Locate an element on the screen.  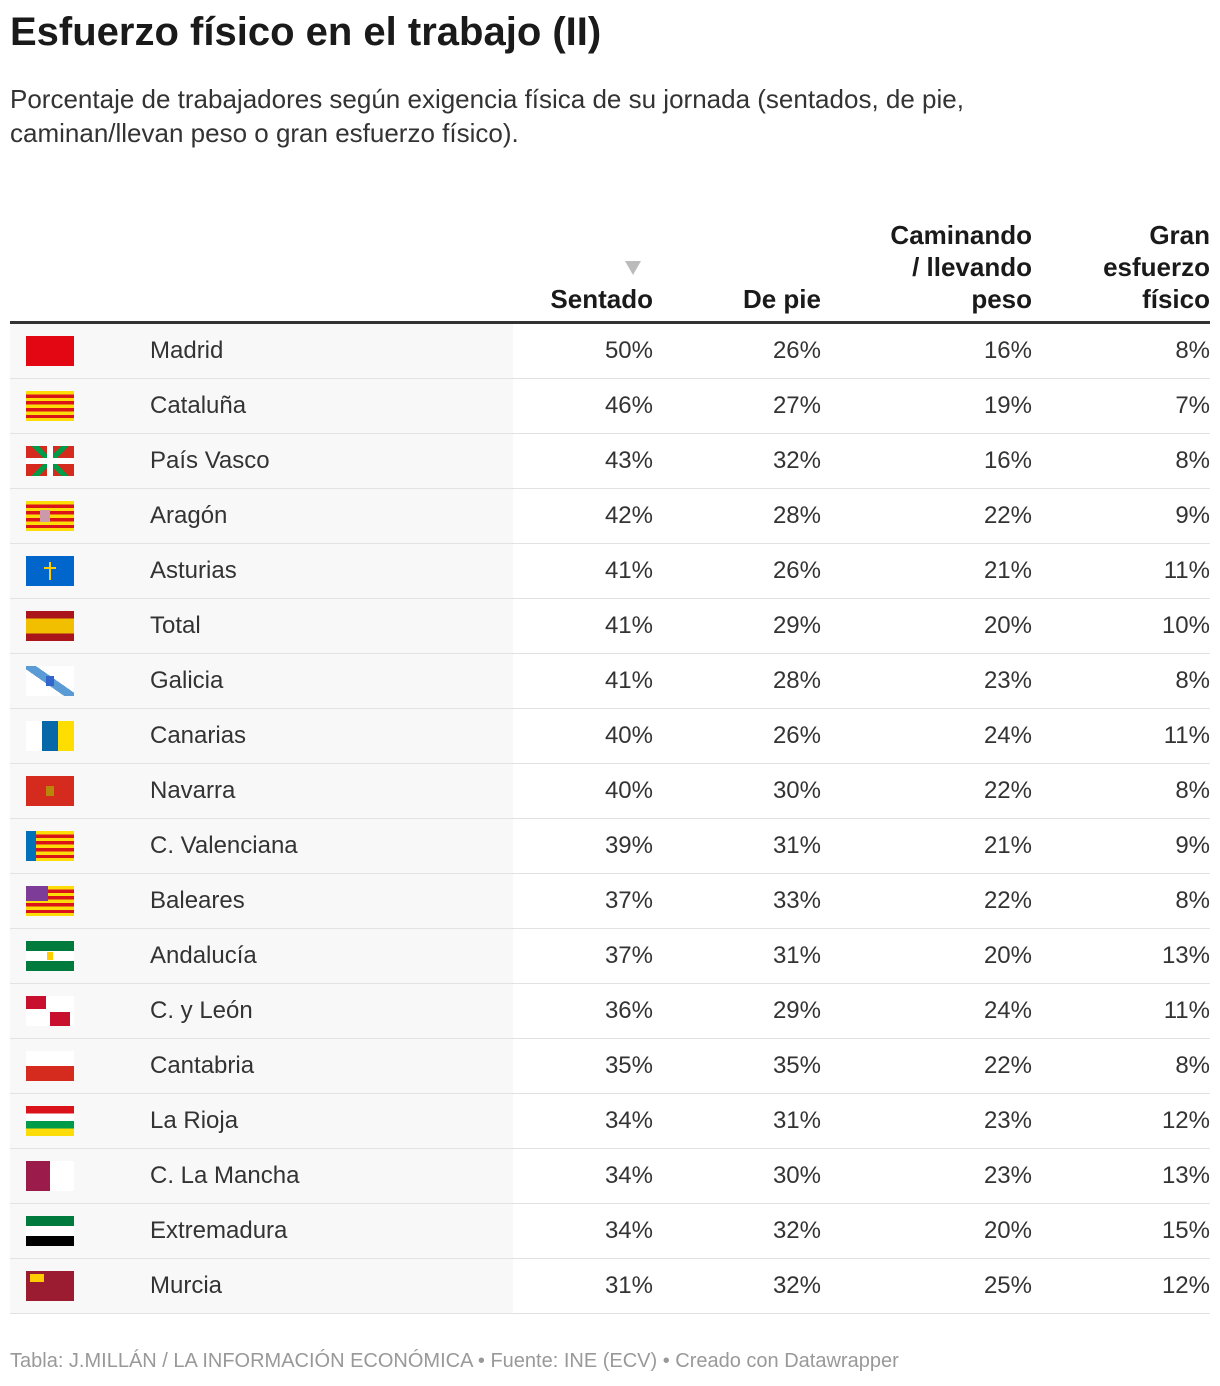
table-row: Asturias 41% 26% 21% 11% is located at coordinates (610, 571).